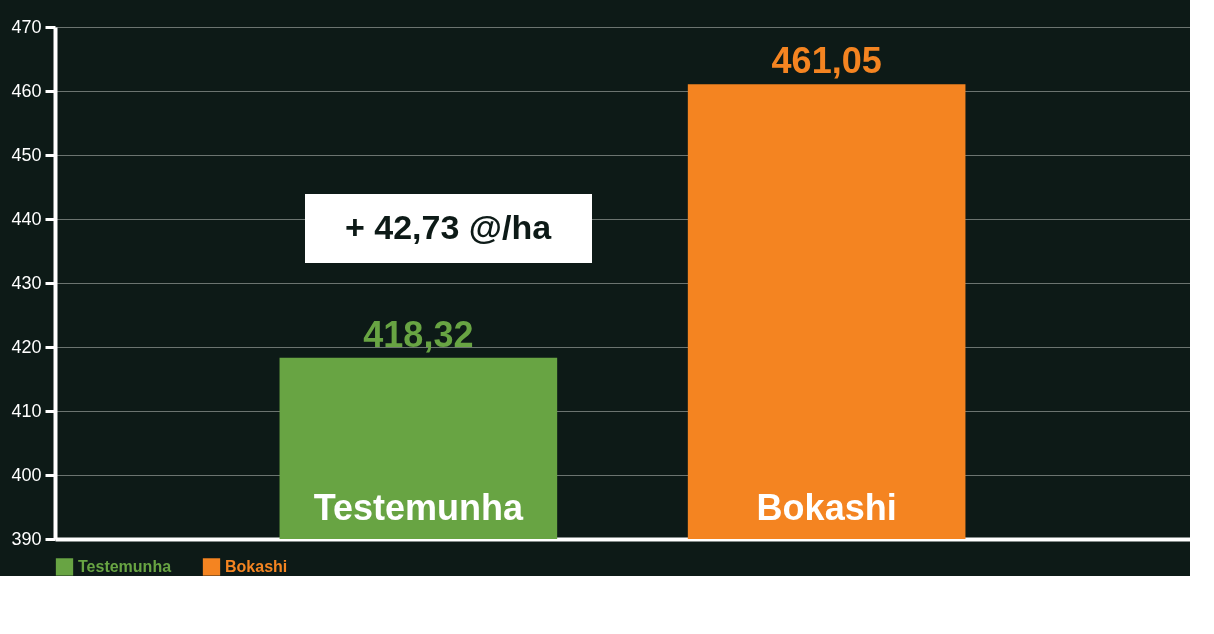  I want to click on y-tick-label: 460, so click(26, 90).